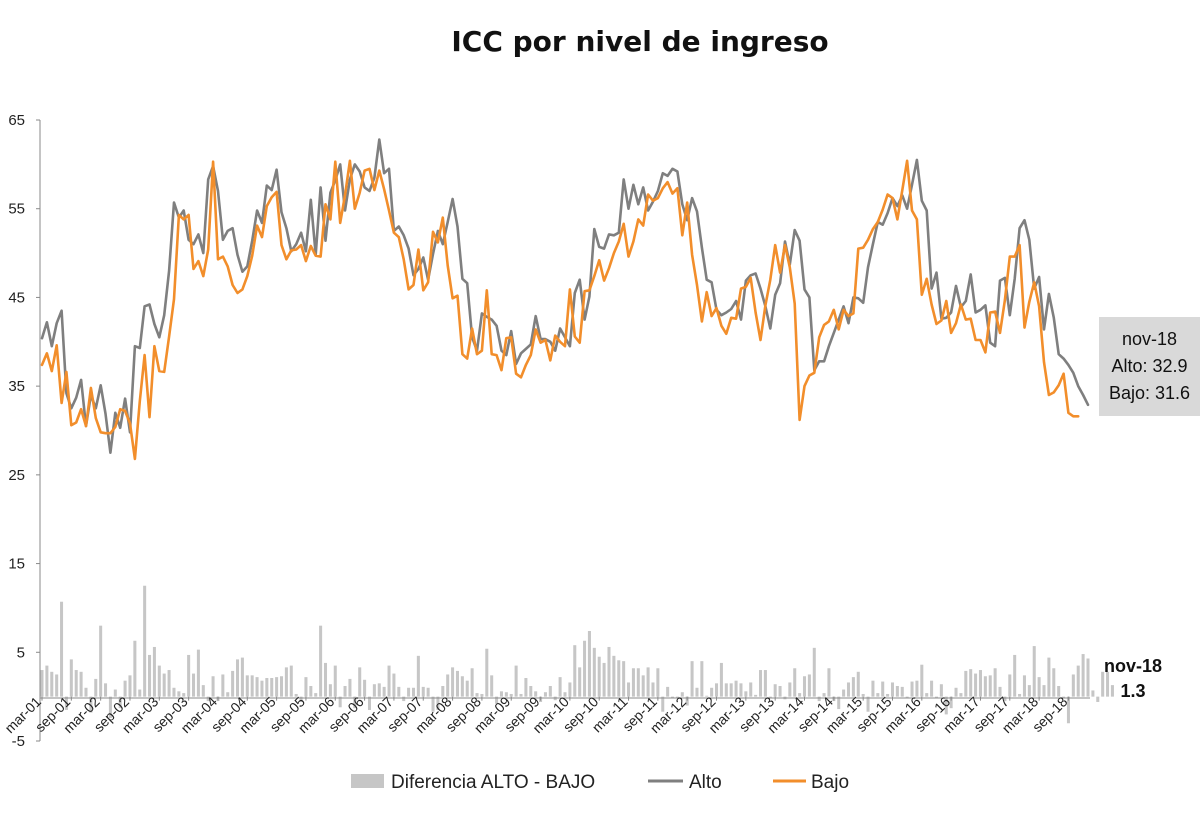 The height and width of the screenshot is (816, 1200). What do you see at coordinates (367, 781) in the screenshot?
I see `legend-swatch-diferencia` at bounding box center [367, 781].